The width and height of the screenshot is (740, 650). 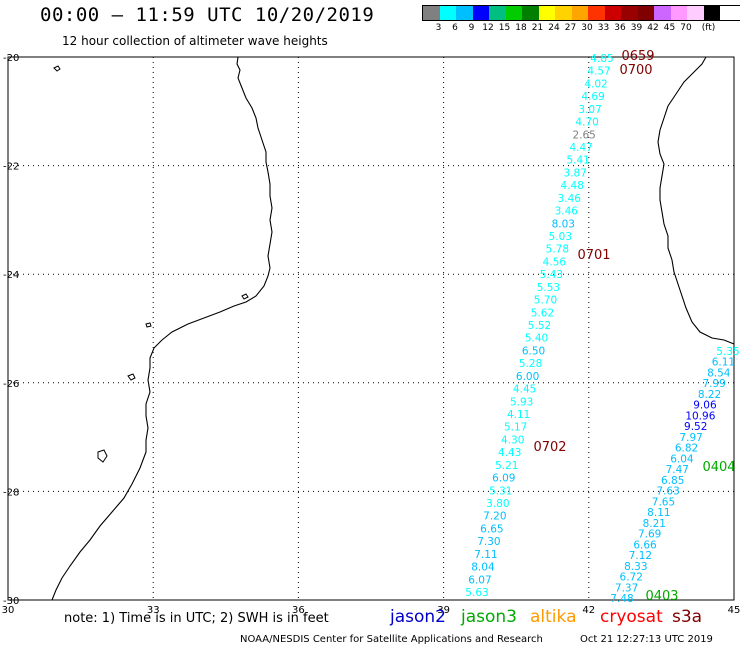 What do you see at coordinates (515, 428) in the screenshot?
I see `s3a-wave-height-label: 5.17` at bounding box center [515, 428].